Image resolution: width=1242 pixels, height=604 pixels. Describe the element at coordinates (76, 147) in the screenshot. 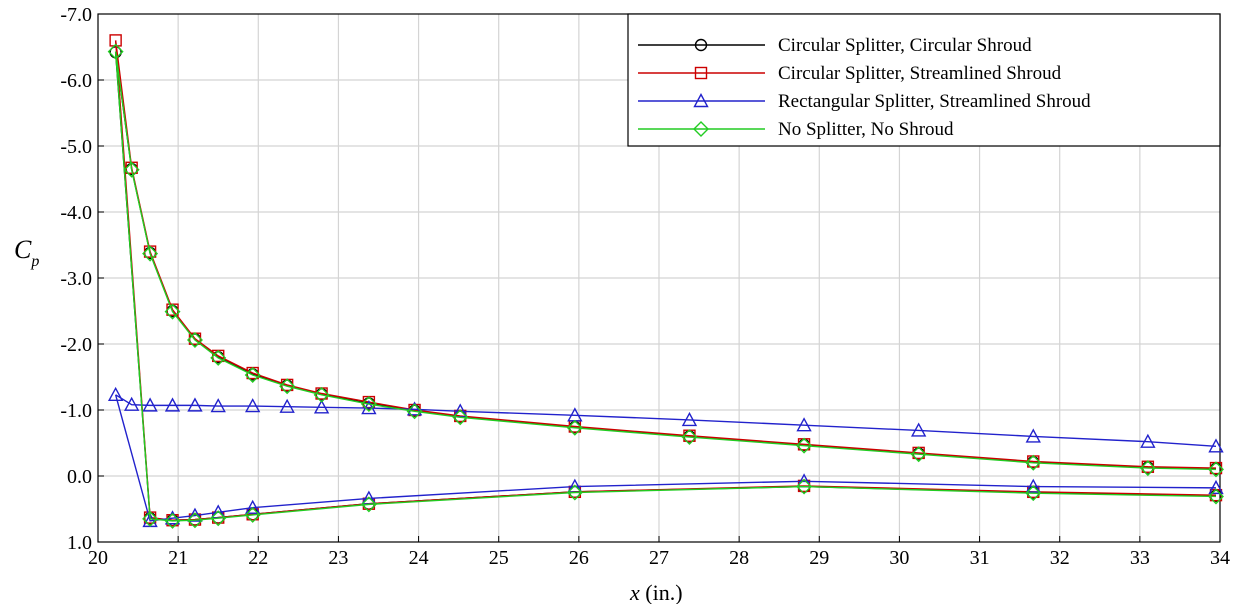

I see `y-tick-label: -5.0` at that location.